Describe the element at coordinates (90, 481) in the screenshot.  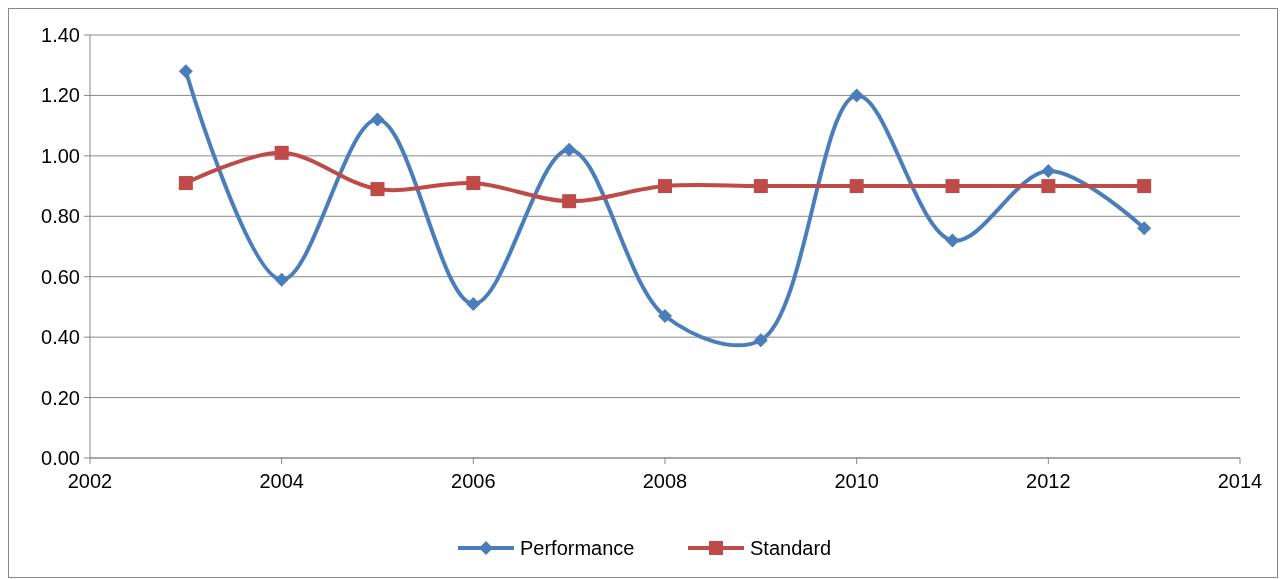
I see `x-tick-label: 2002` at that location.